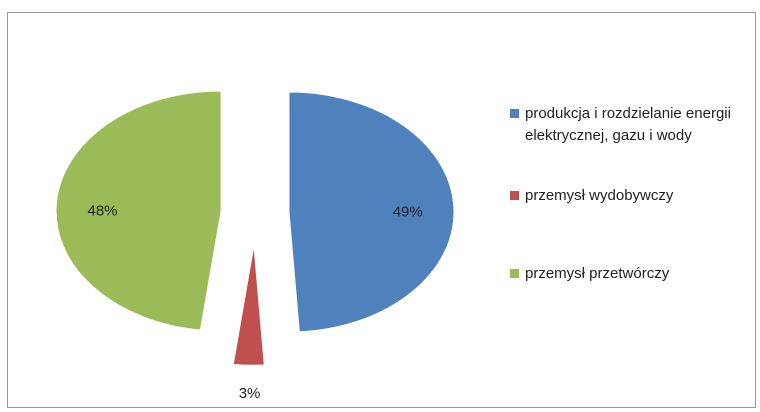  I want to click on legend-item-manufacturing: przemysł przetwórczy, so click(632, 274).